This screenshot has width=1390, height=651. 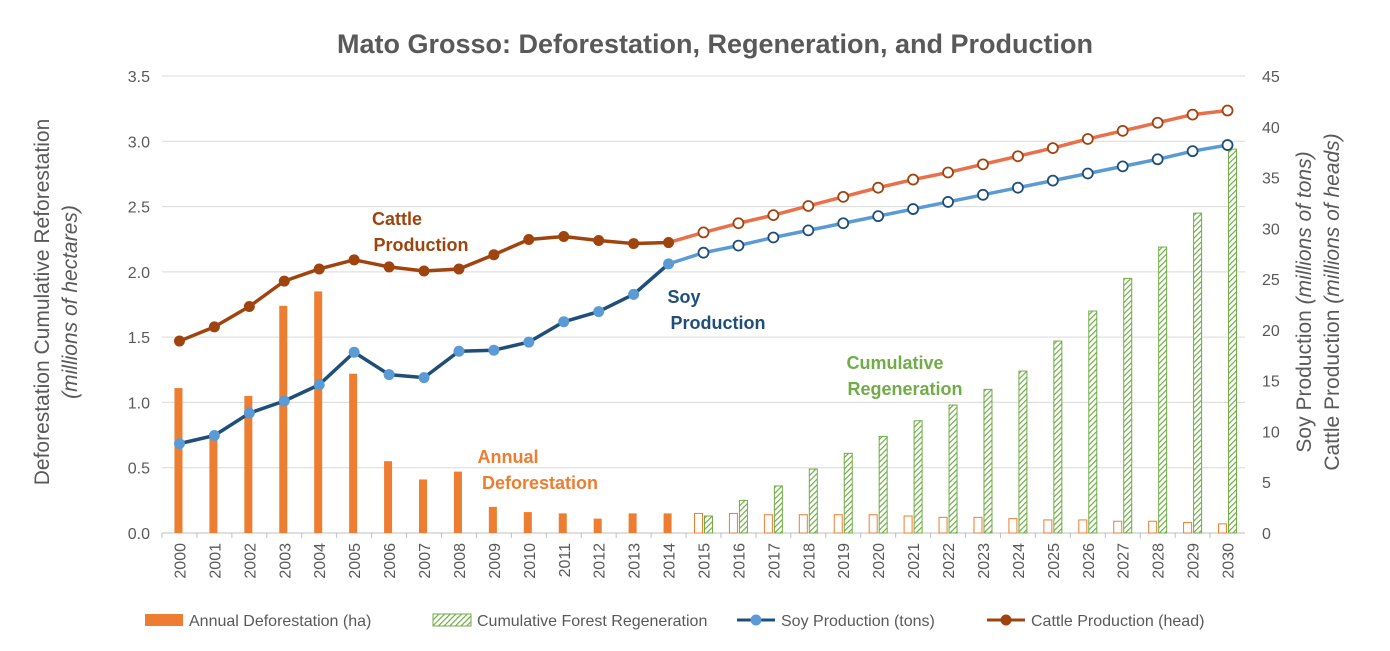 What do you see at coordinates (355, 561) in the screenshot?
I see `x-tick-label: 2005` at bounding box center [355, 561].